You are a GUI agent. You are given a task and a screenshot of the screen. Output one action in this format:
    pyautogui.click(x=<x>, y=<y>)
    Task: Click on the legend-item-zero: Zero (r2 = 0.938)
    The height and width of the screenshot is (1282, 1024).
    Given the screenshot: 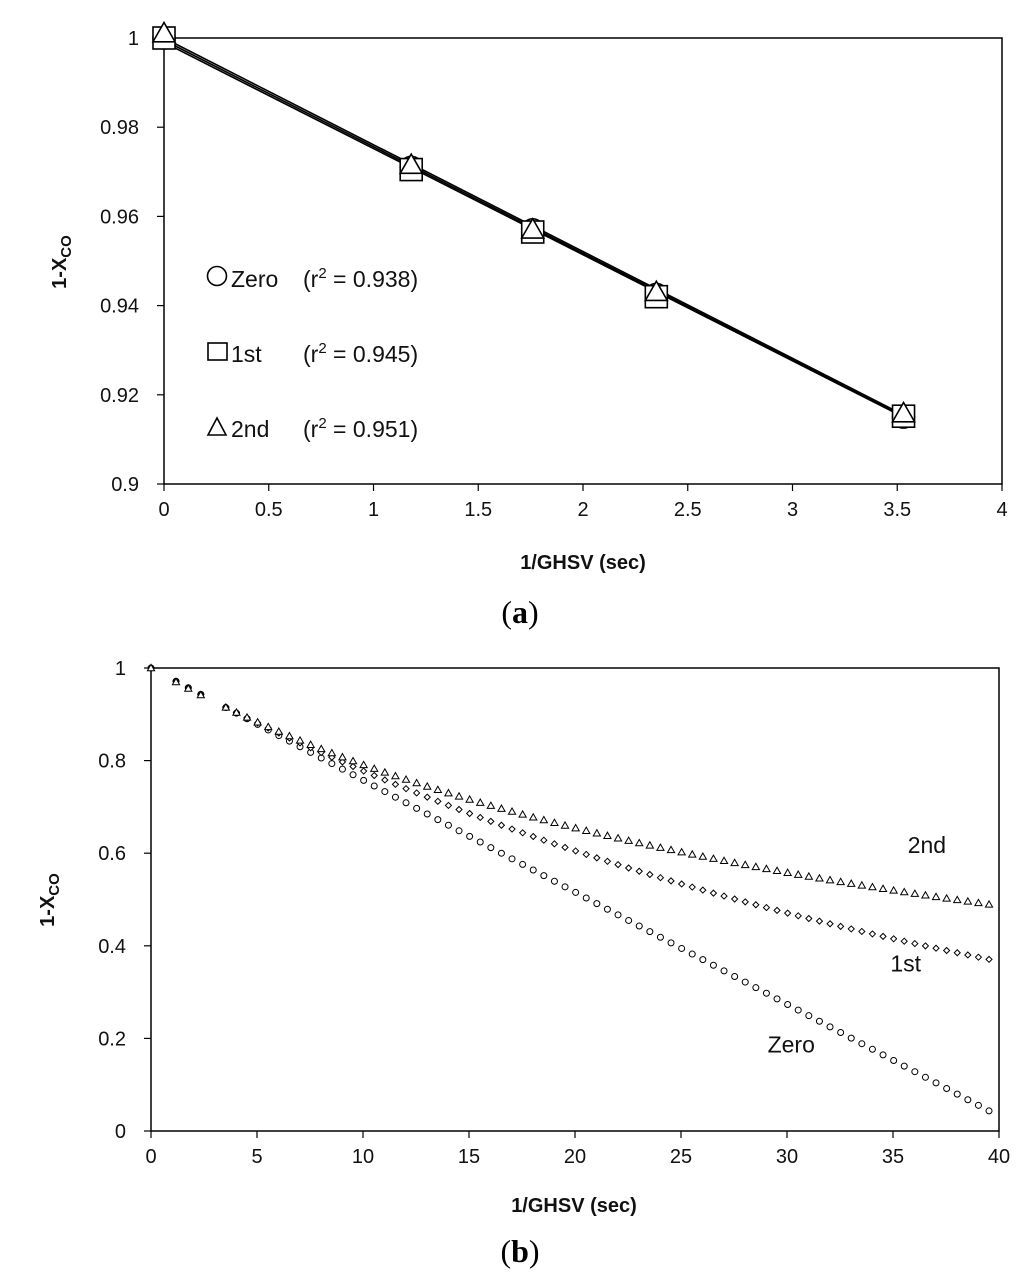 What is the action you would take?
    pyautogui.click(x=312, y=278)
    